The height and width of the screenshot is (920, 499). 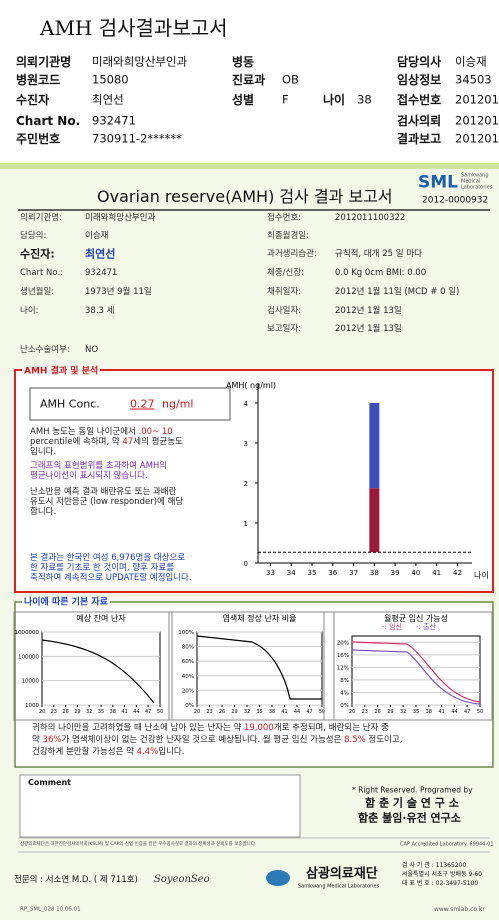 What do you see at coordinates (395, 573) in the screenshot?
I see `x-tick-label: 39` at bounding box center [395, 573].